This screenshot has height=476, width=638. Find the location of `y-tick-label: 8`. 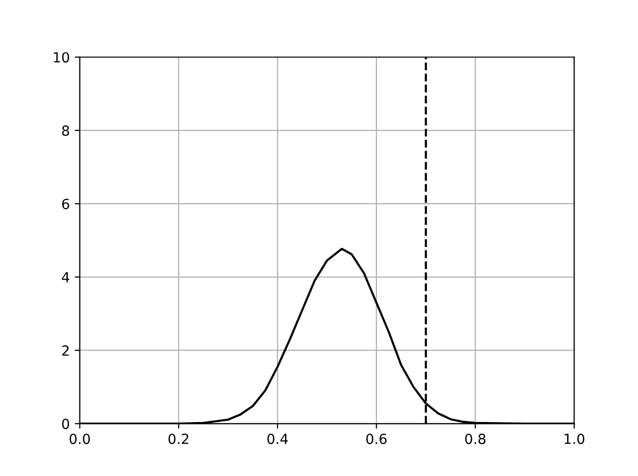

y-tick-label: 8 is located at coordinates (66, 130).